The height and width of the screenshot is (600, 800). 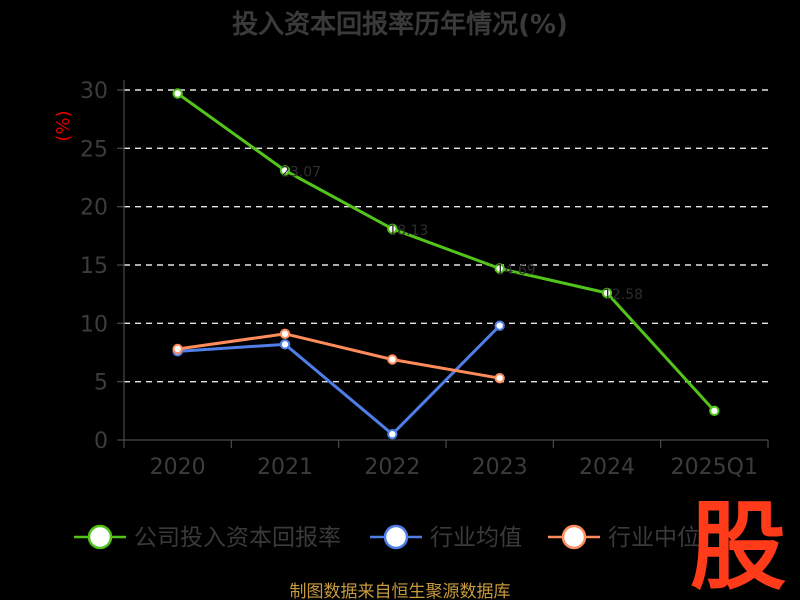 What do you see at coordinates (101, 441) in the screenshot?
I see `y-tick-label: 0` at bounding box center [101, 441].